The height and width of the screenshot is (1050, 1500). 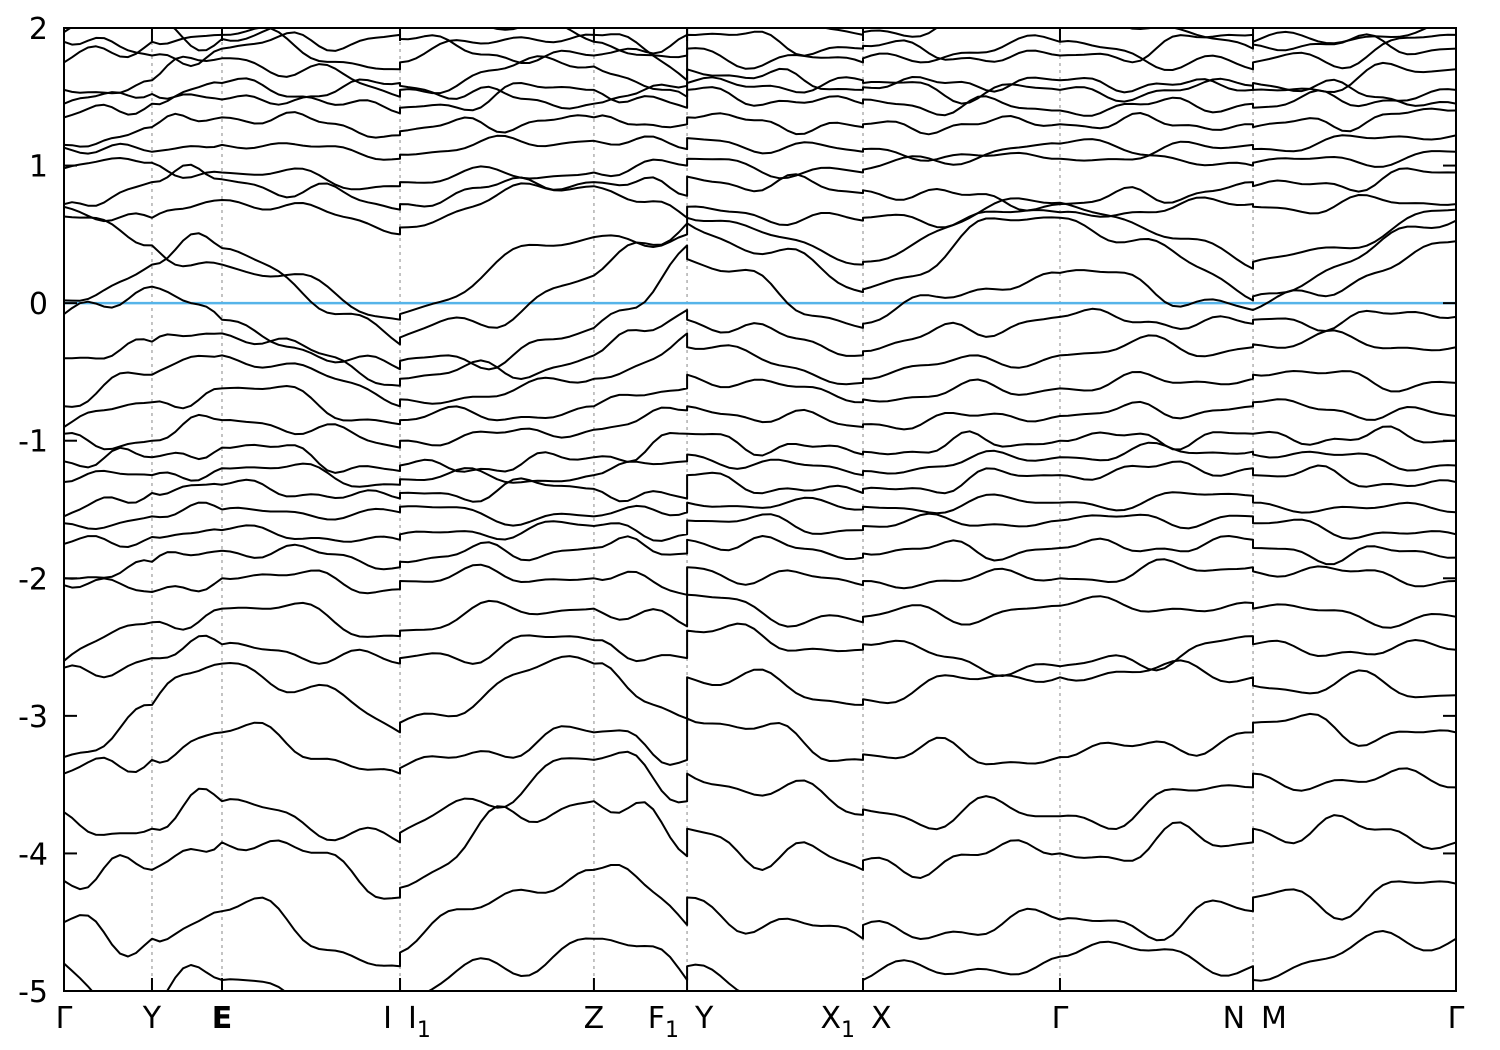 What do you see at coordinates (663, 1022) in the screenshot?
I see `kpoint-label-left: F1` at bounding box center [663, 1022].